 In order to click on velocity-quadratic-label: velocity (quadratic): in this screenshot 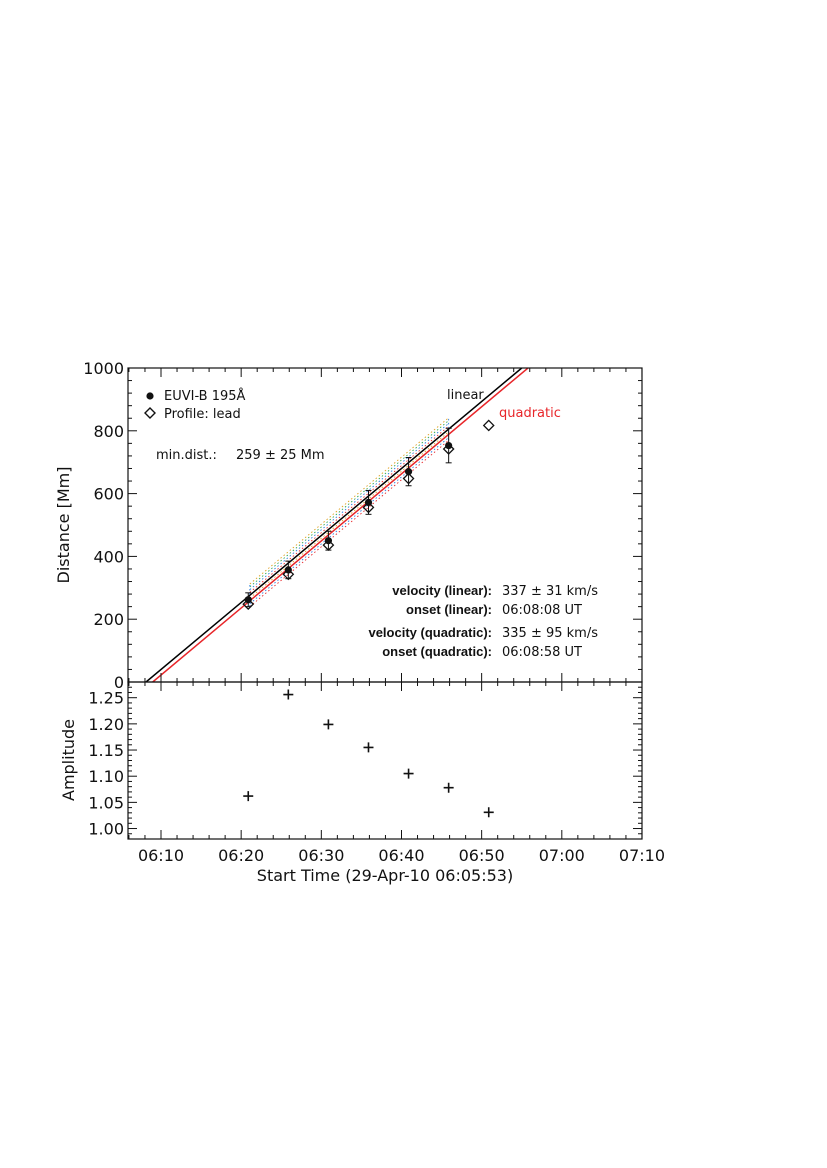, I will do `click(430, 632)`.